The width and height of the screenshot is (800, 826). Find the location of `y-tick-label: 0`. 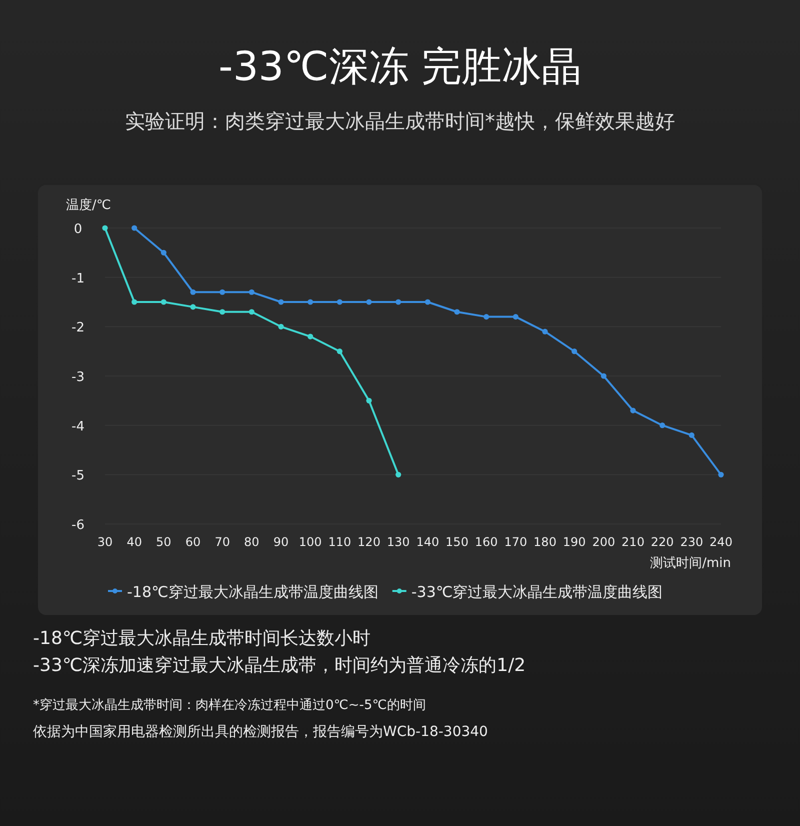

y-tick-label: 0 is located at coordinates (78, 229).